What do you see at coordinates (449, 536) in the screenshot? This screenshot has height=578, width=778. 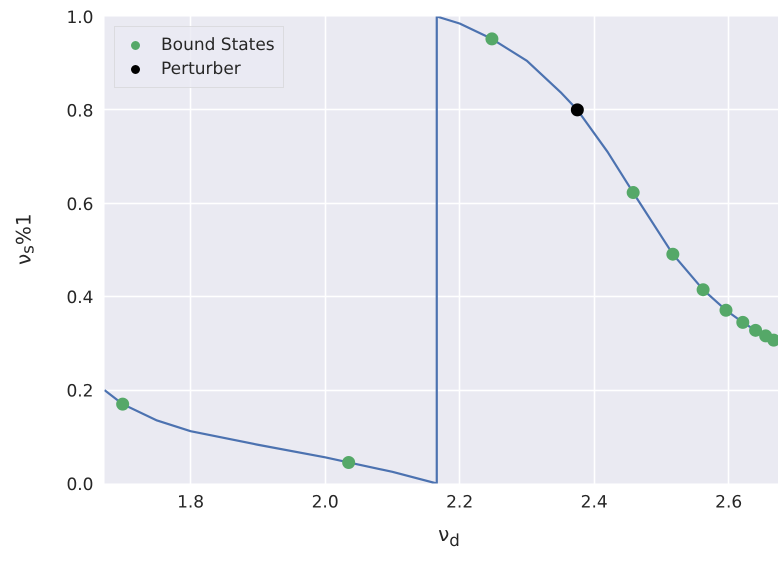 I see `x-axis-title: ν$_{d}$` at bounding box center [449, 536].